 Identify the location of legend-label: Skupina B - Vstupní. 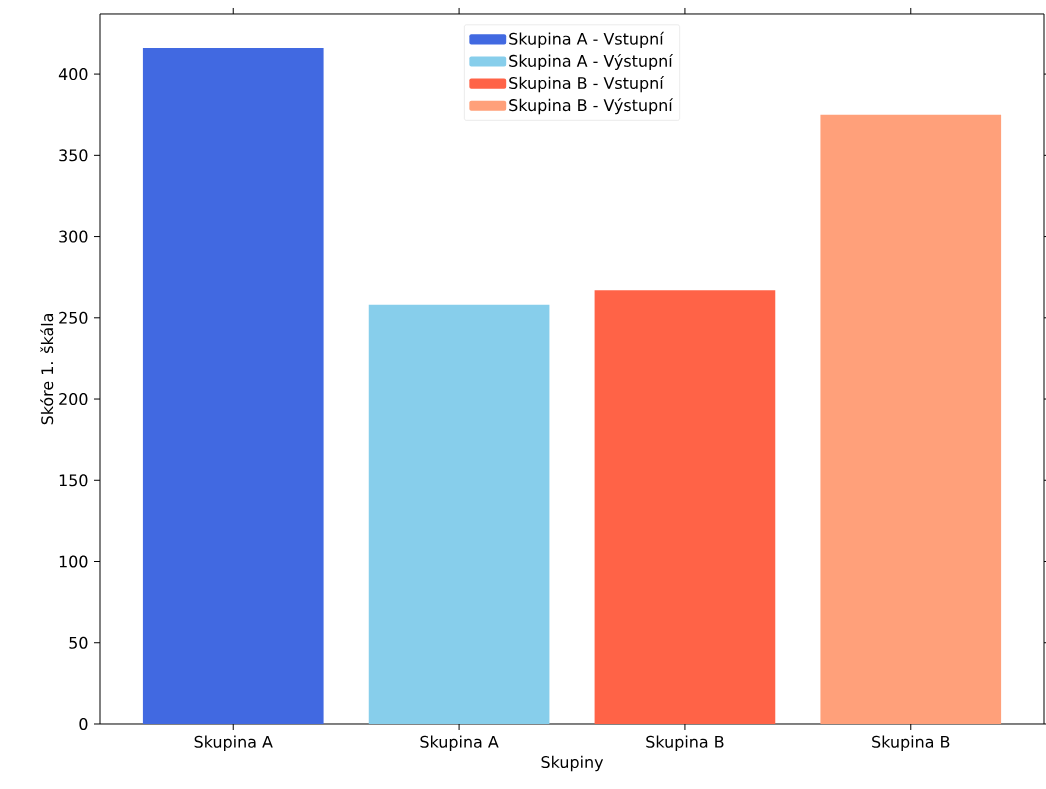
(587, 84).